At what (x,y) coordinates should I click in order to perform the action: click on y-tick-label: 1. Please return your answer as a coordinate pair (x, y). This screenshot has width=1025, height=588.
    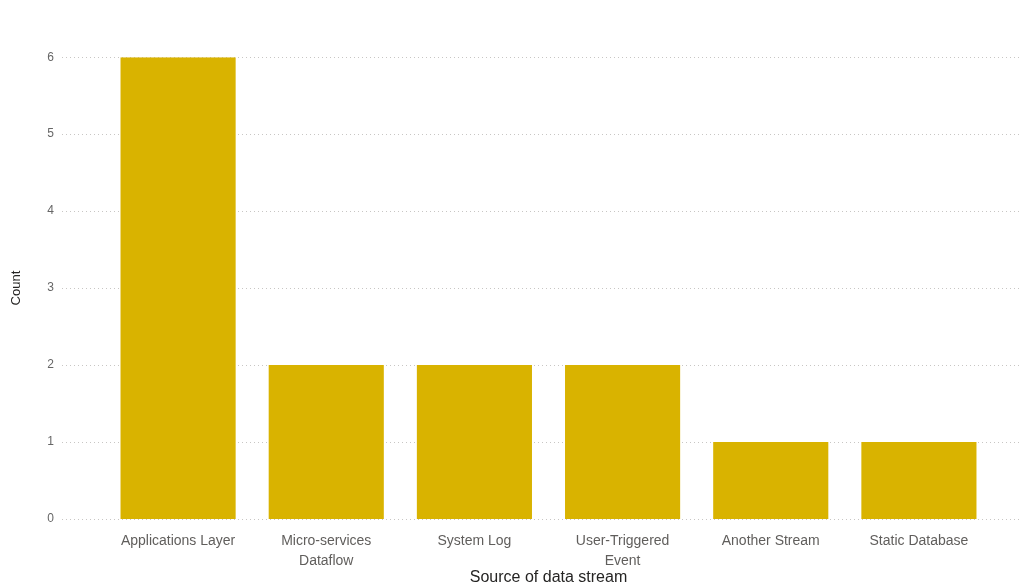
    Looking at the image, I should click on (51, 441).